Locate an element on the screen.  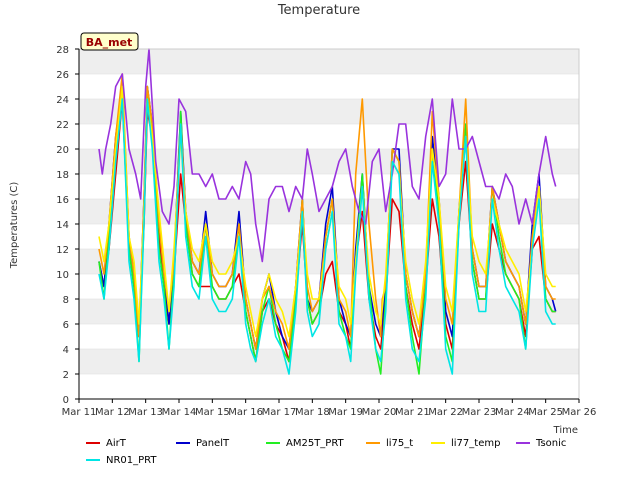
y-tick-label: 26 is located at coordinates (62, 75).